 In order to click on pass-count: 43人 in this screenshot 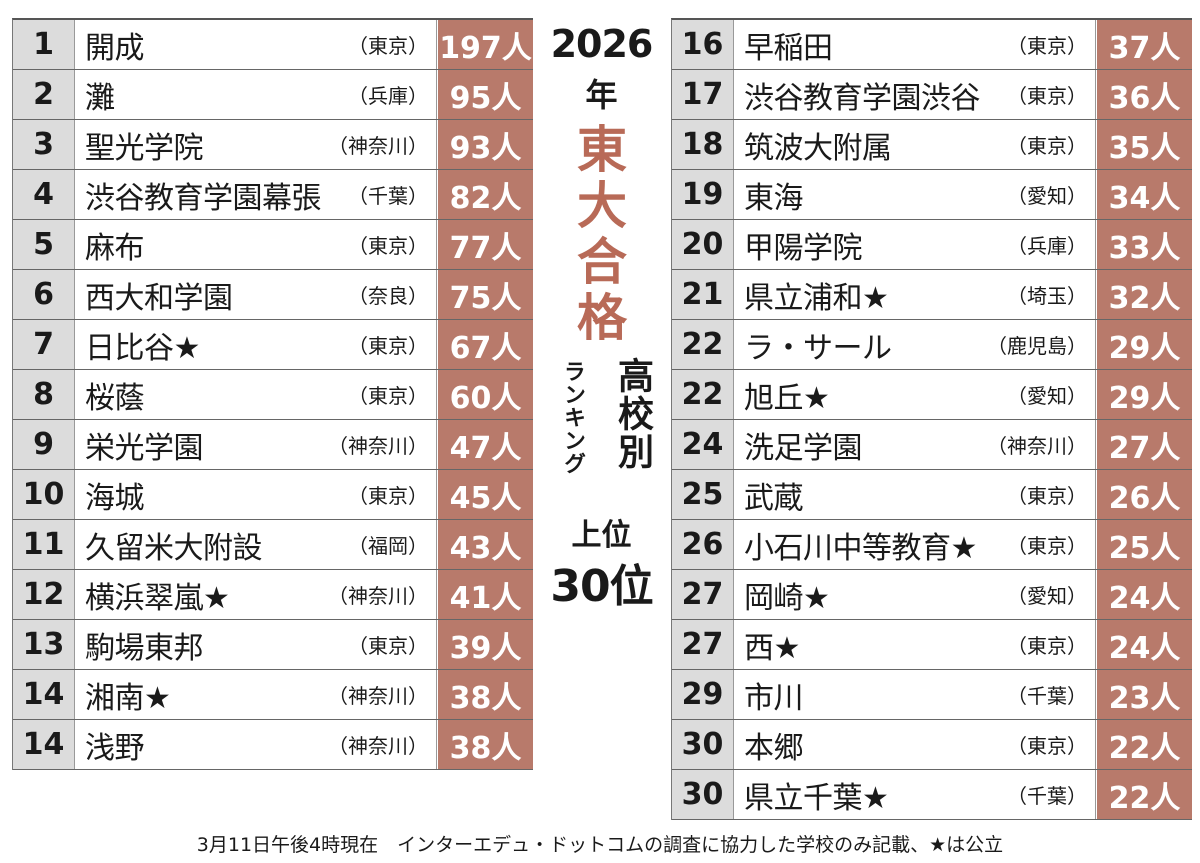, I will do `click(485, 544)`.